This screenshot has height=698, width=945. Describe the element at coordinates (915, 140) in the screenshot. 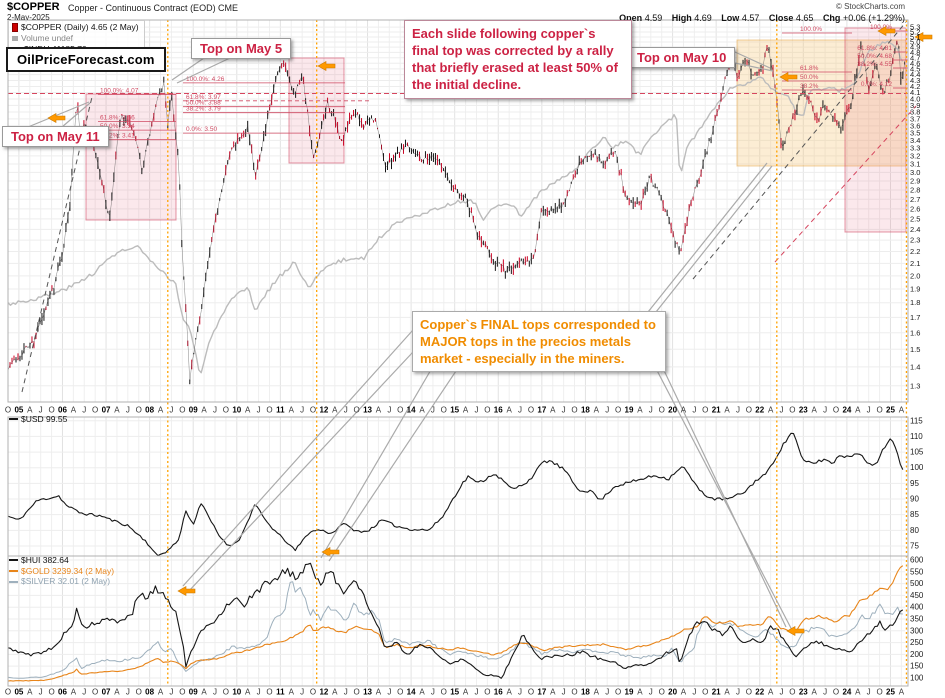

I see `svg-text: 3.4` at that location.